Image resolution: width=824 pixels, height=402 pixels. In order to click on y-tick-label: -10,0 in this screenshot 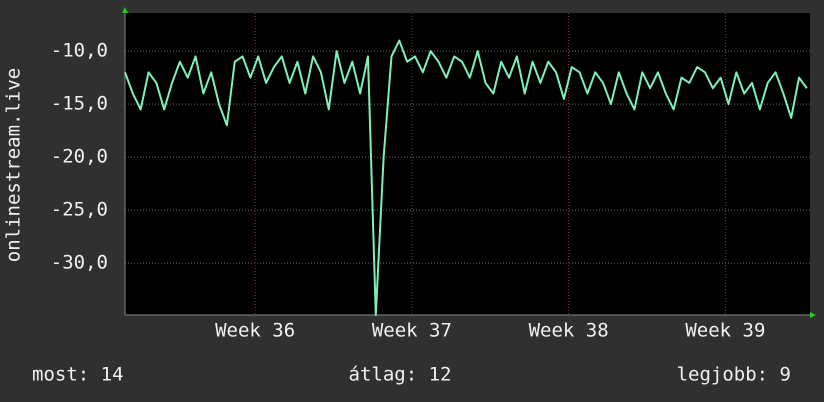, I will do `click(79, 51)`.